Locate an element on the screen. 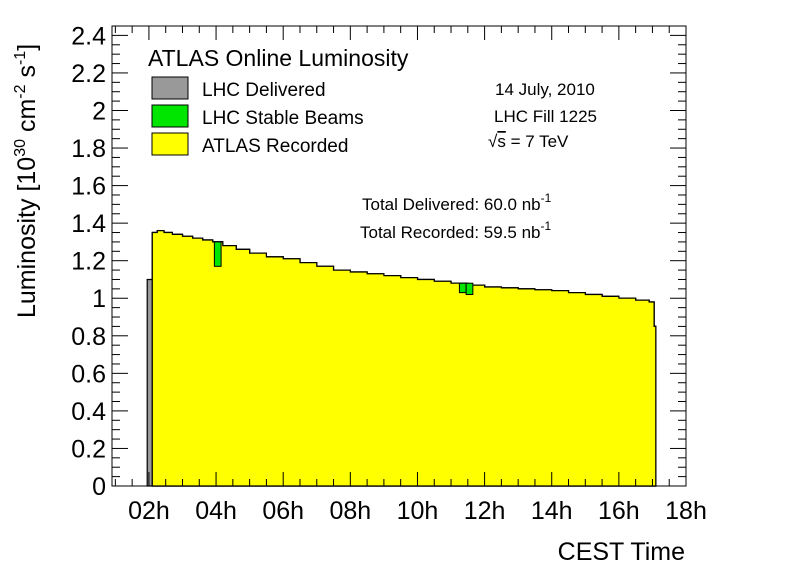 This screenshot has height=572, width=796. y-axis-title: Luminosity [1030 cm-2 s-1] is located at coordinates (26, 181).